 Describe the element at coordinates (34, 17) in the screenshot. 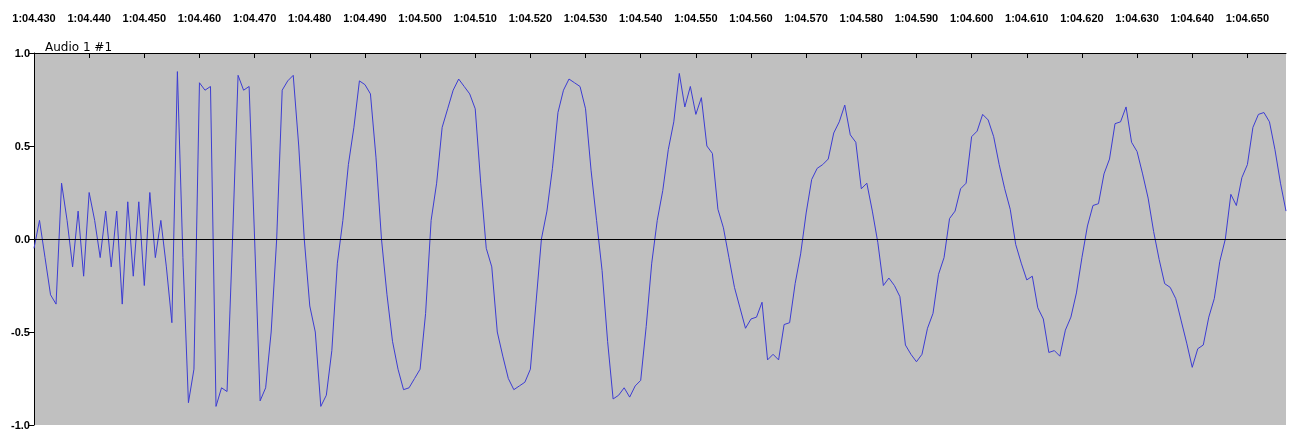

I see `x-tick-label: 1:04.430` at that location.